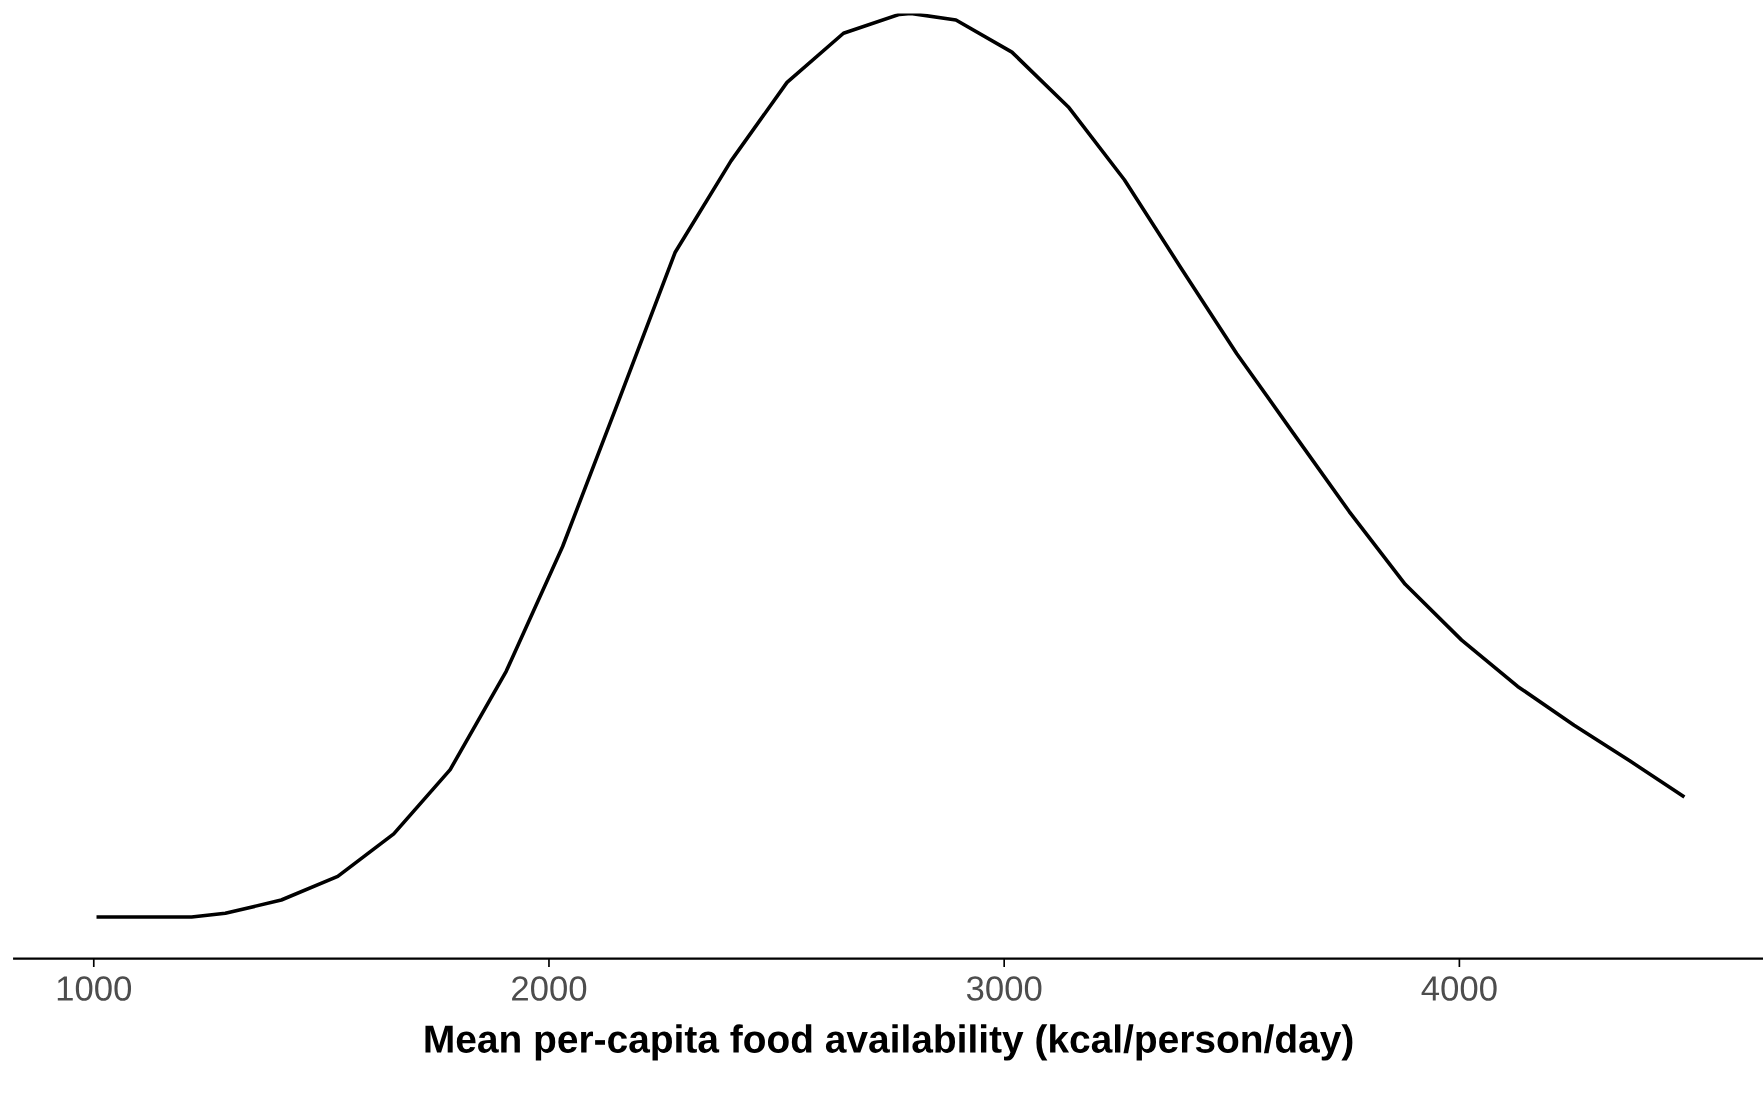 The width and height of the screenshot is (1763, 1116). I want to click on x-tick-label: 4000, so click(1459, 988).